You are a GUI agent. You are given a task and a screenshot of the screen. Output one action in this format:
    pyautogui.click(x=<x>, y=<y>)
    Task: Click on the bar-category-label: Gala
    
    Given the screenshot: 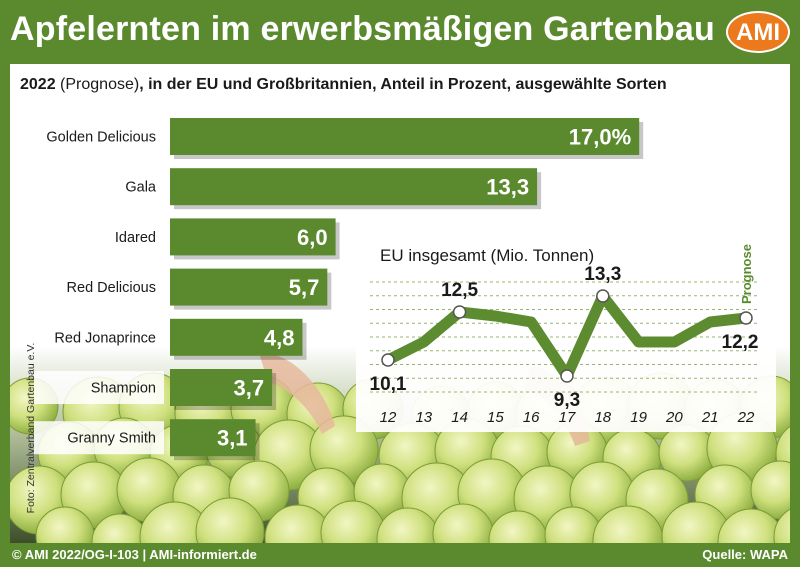 What is the action you would take?
    pyautogui.click(x=141, y=188)
    